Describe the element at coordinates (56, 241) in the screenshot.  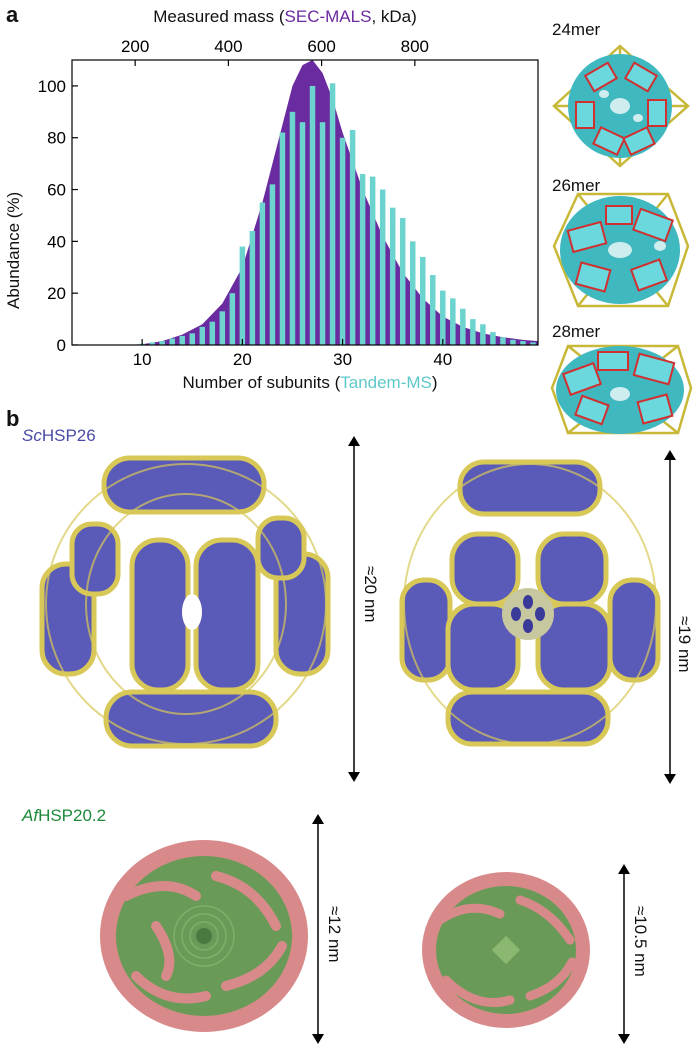
I see `y-tick-label: 40` at that location.